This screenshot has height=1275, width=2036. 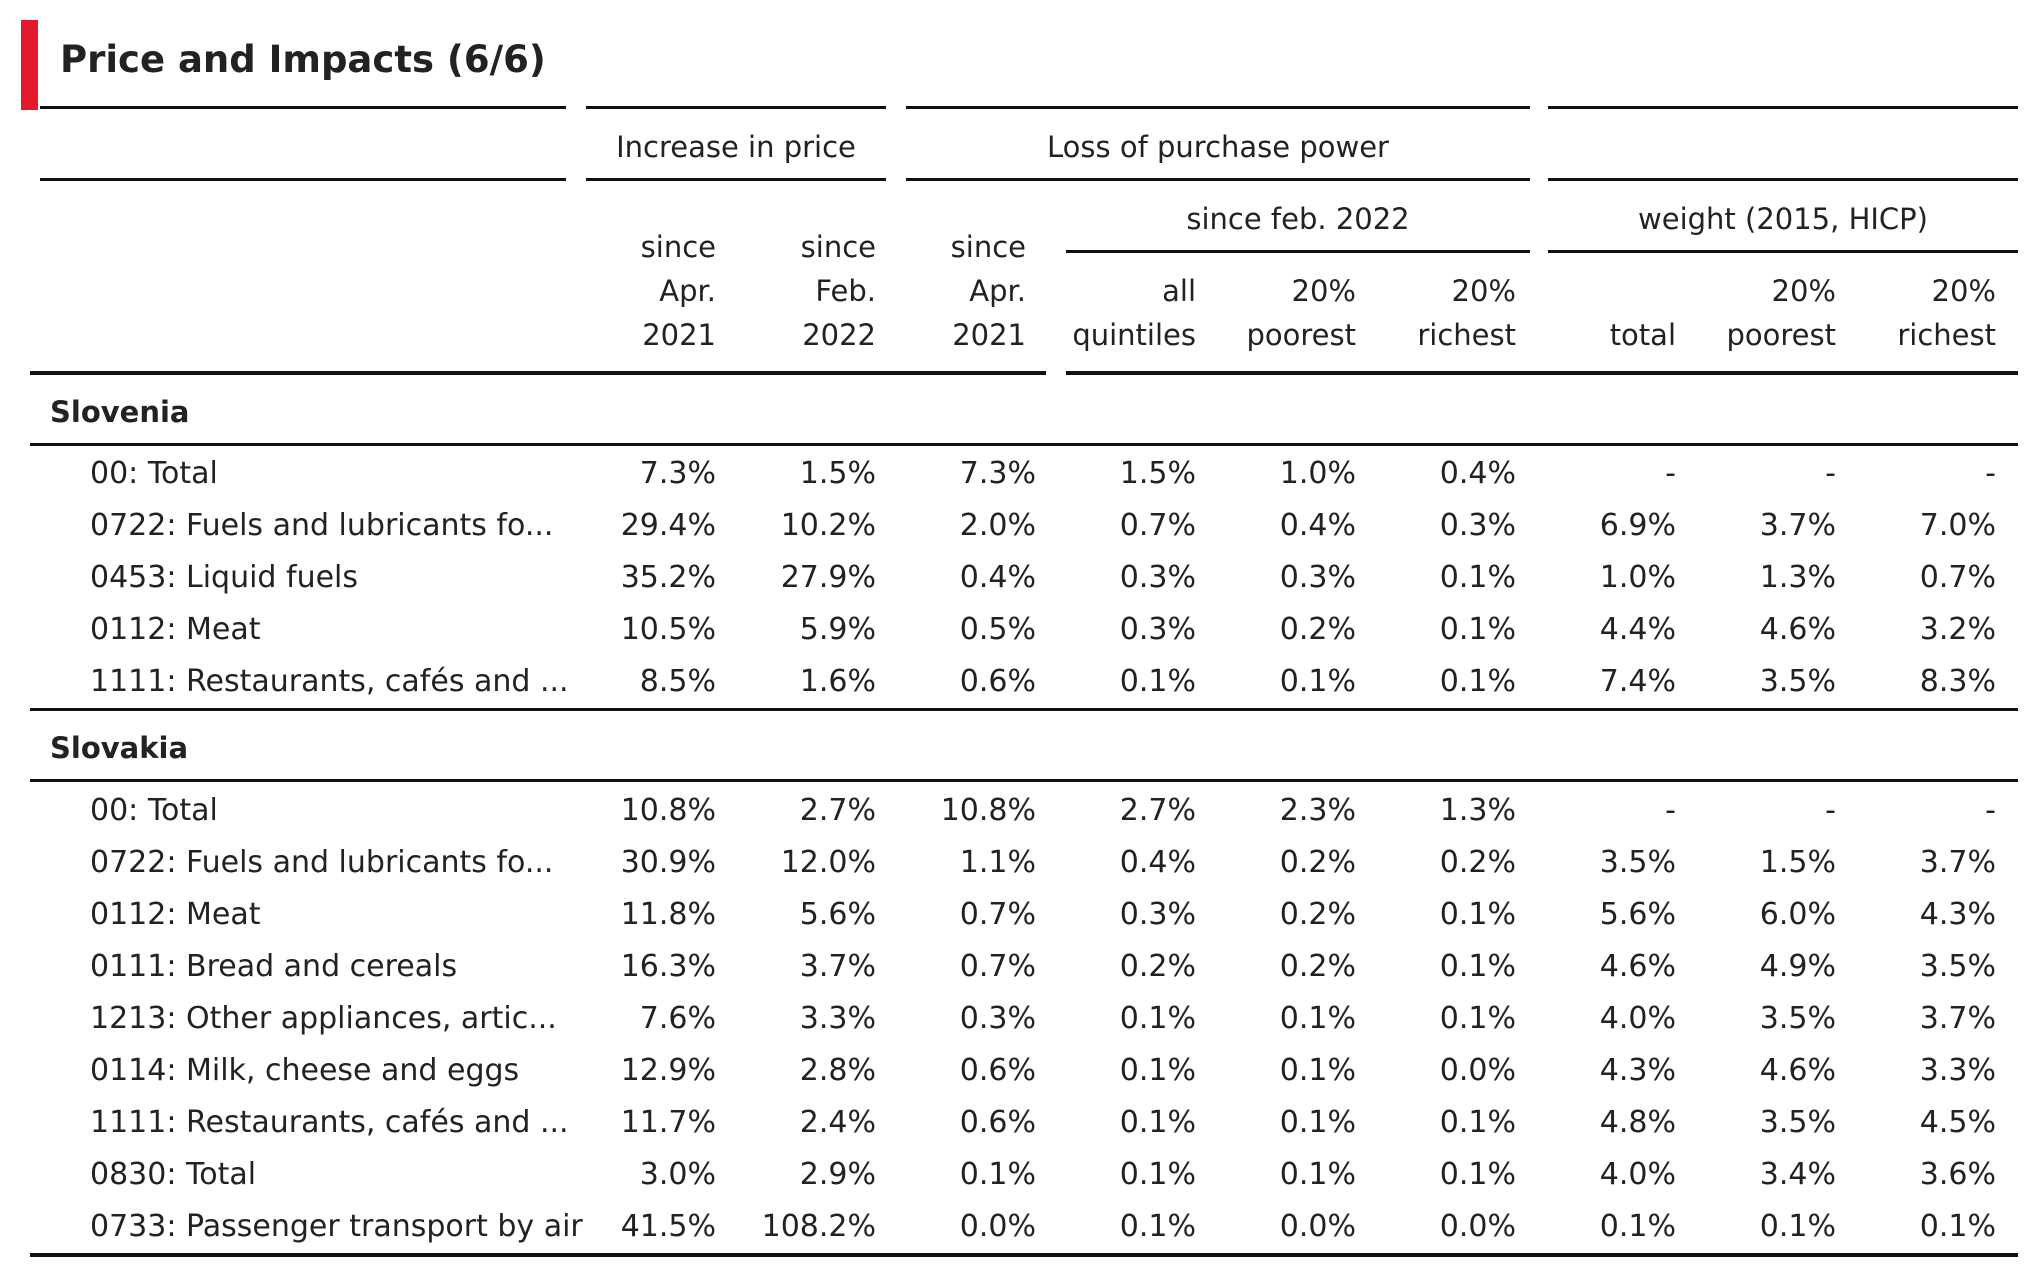 What do you see at coordinates (1317, 681) in the screenshot?
I see `cell-loss-20-poorest: 0.1%` at bounding box center [1317, 681].